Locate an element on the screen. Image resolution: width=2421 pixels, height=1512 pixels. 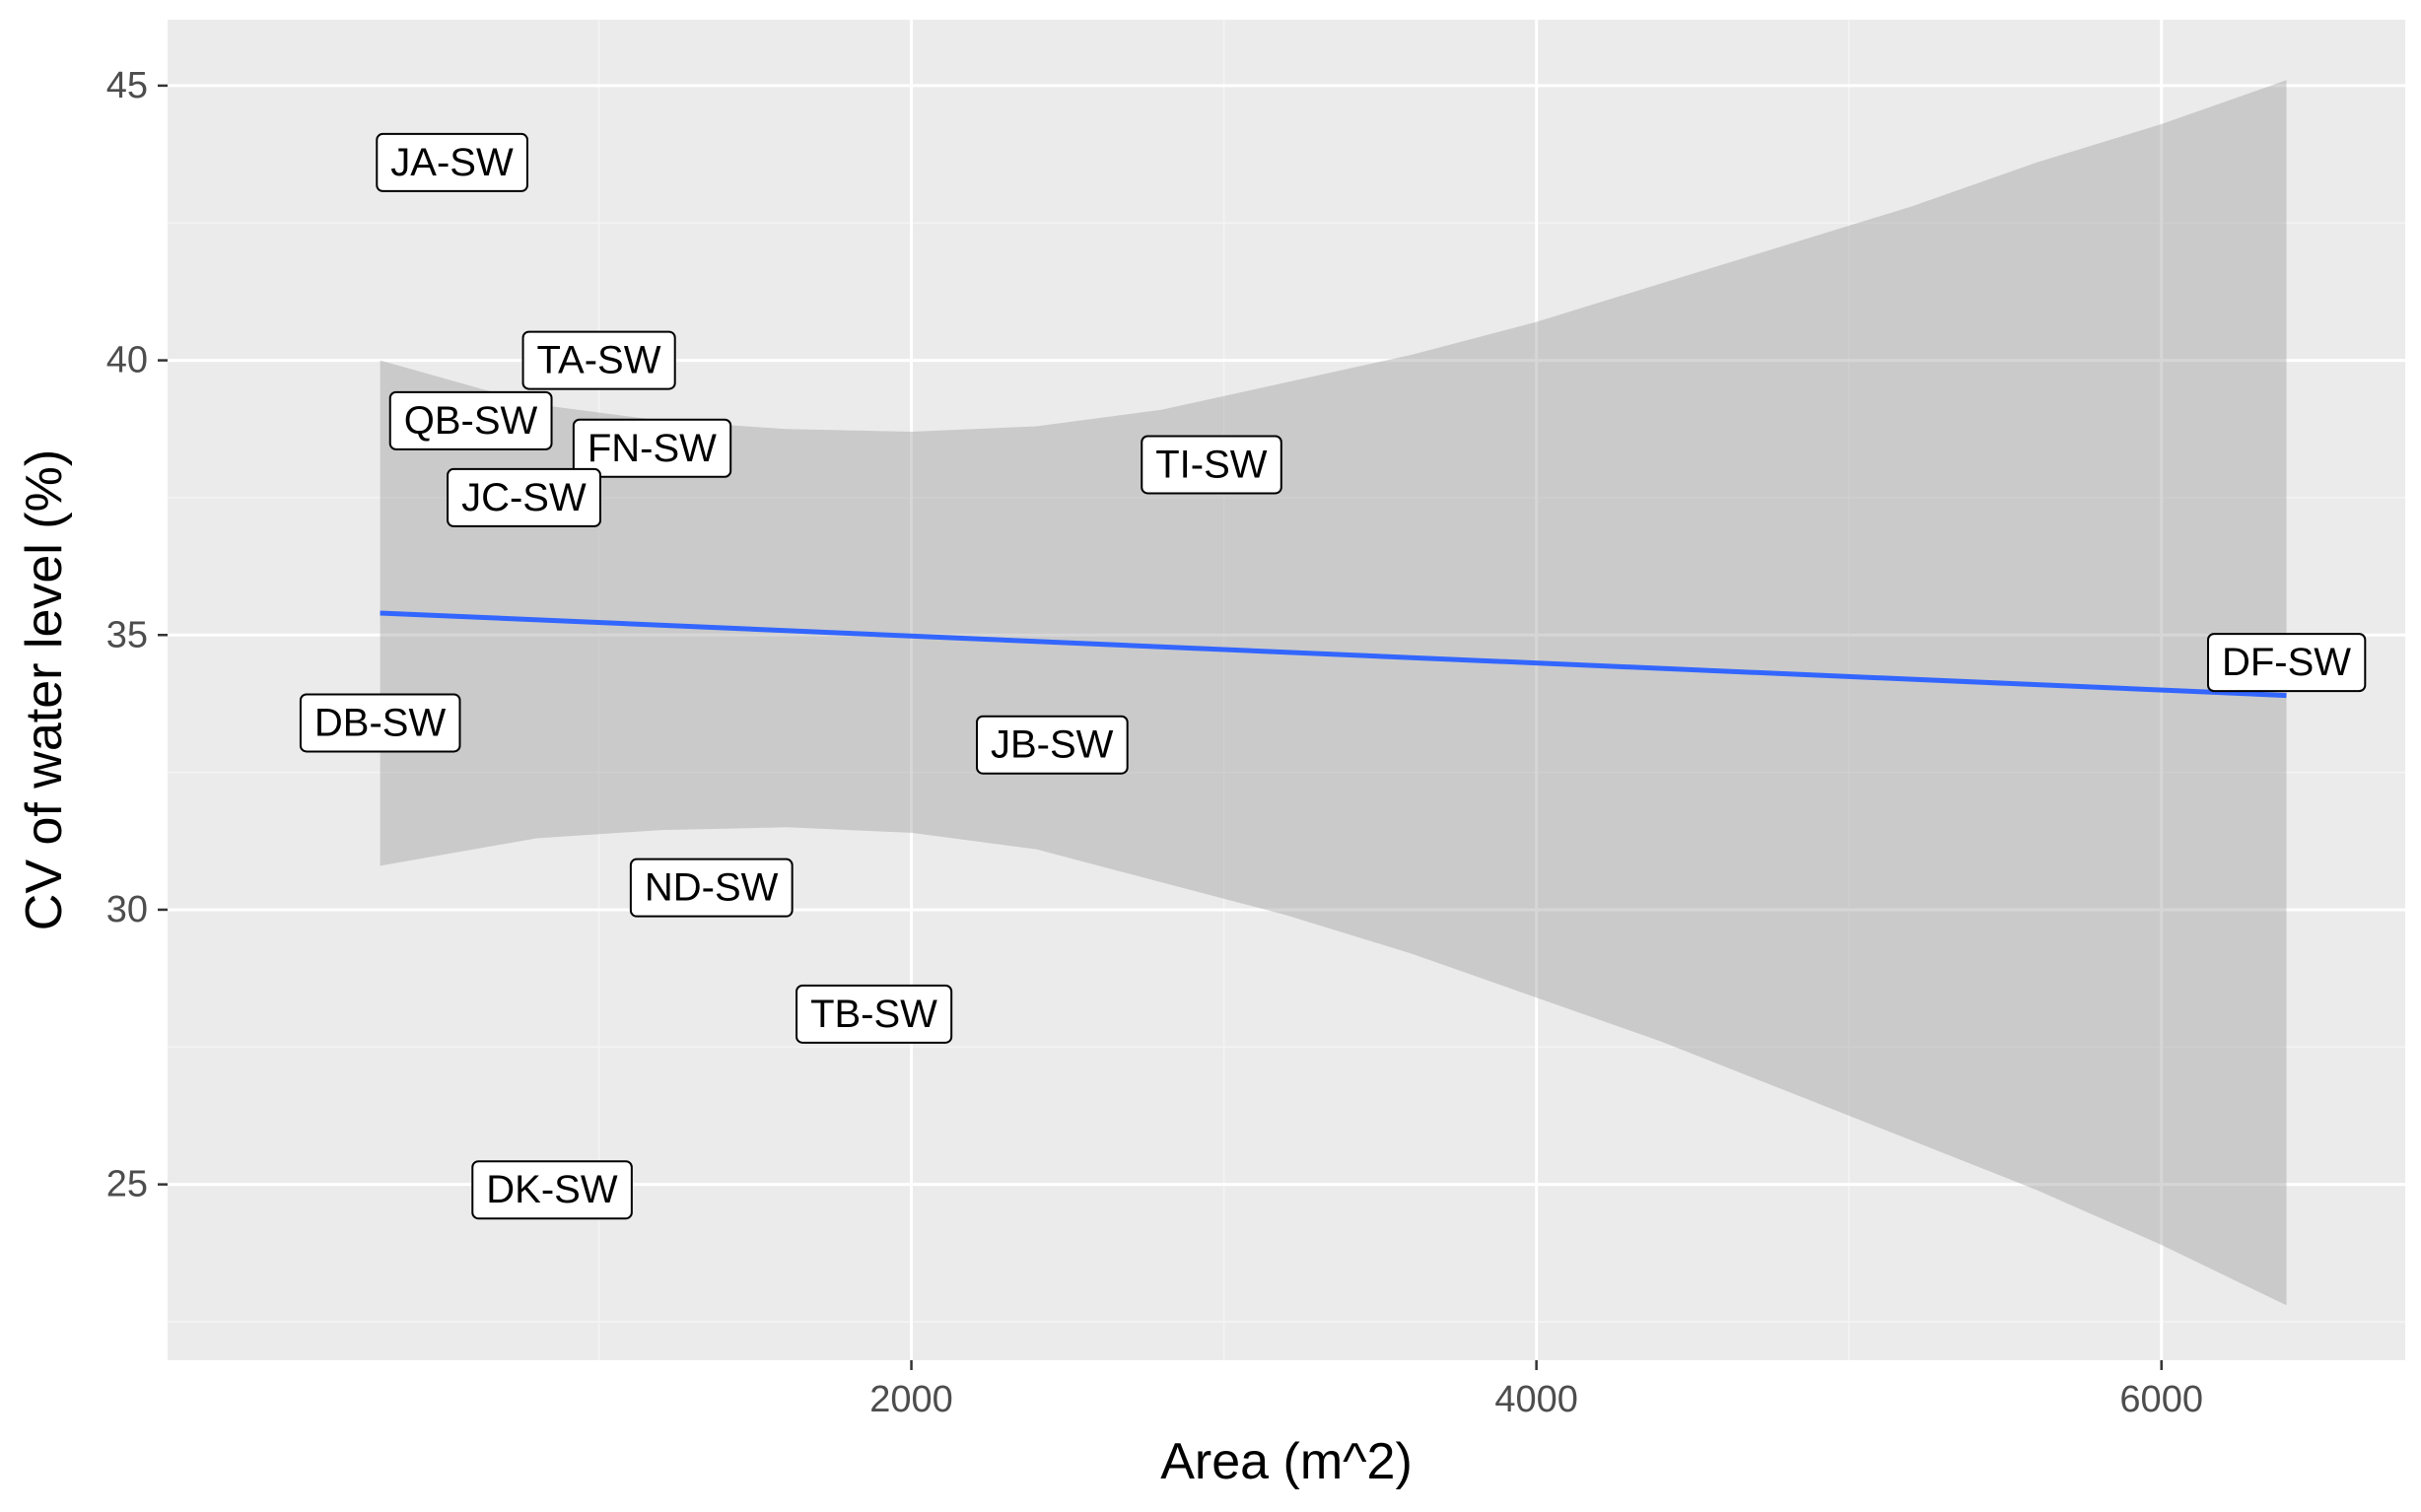
point-label-text: DF-SW is located at coordinates (2286, 662).